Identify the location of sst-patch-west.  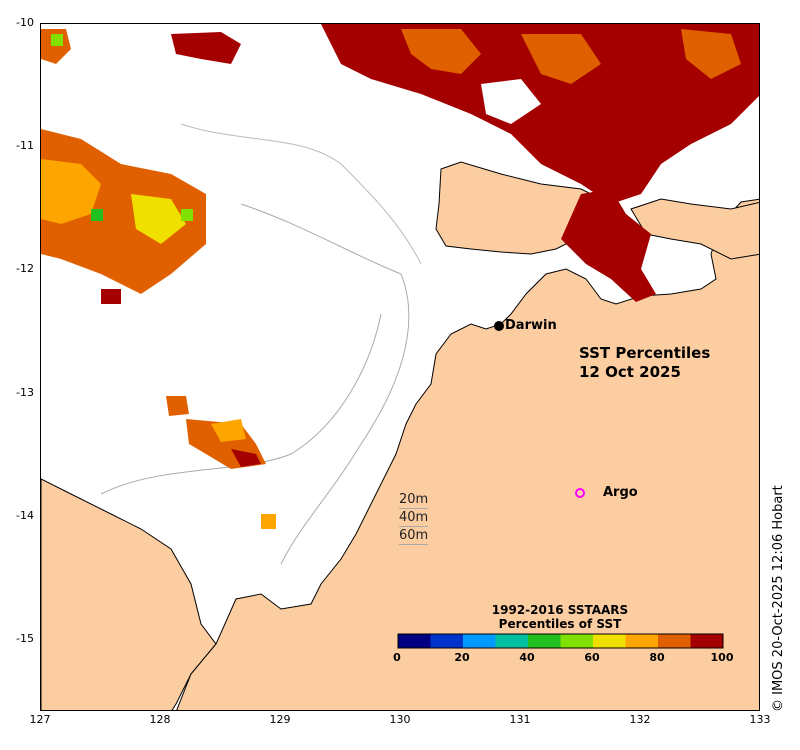
(123, 216).